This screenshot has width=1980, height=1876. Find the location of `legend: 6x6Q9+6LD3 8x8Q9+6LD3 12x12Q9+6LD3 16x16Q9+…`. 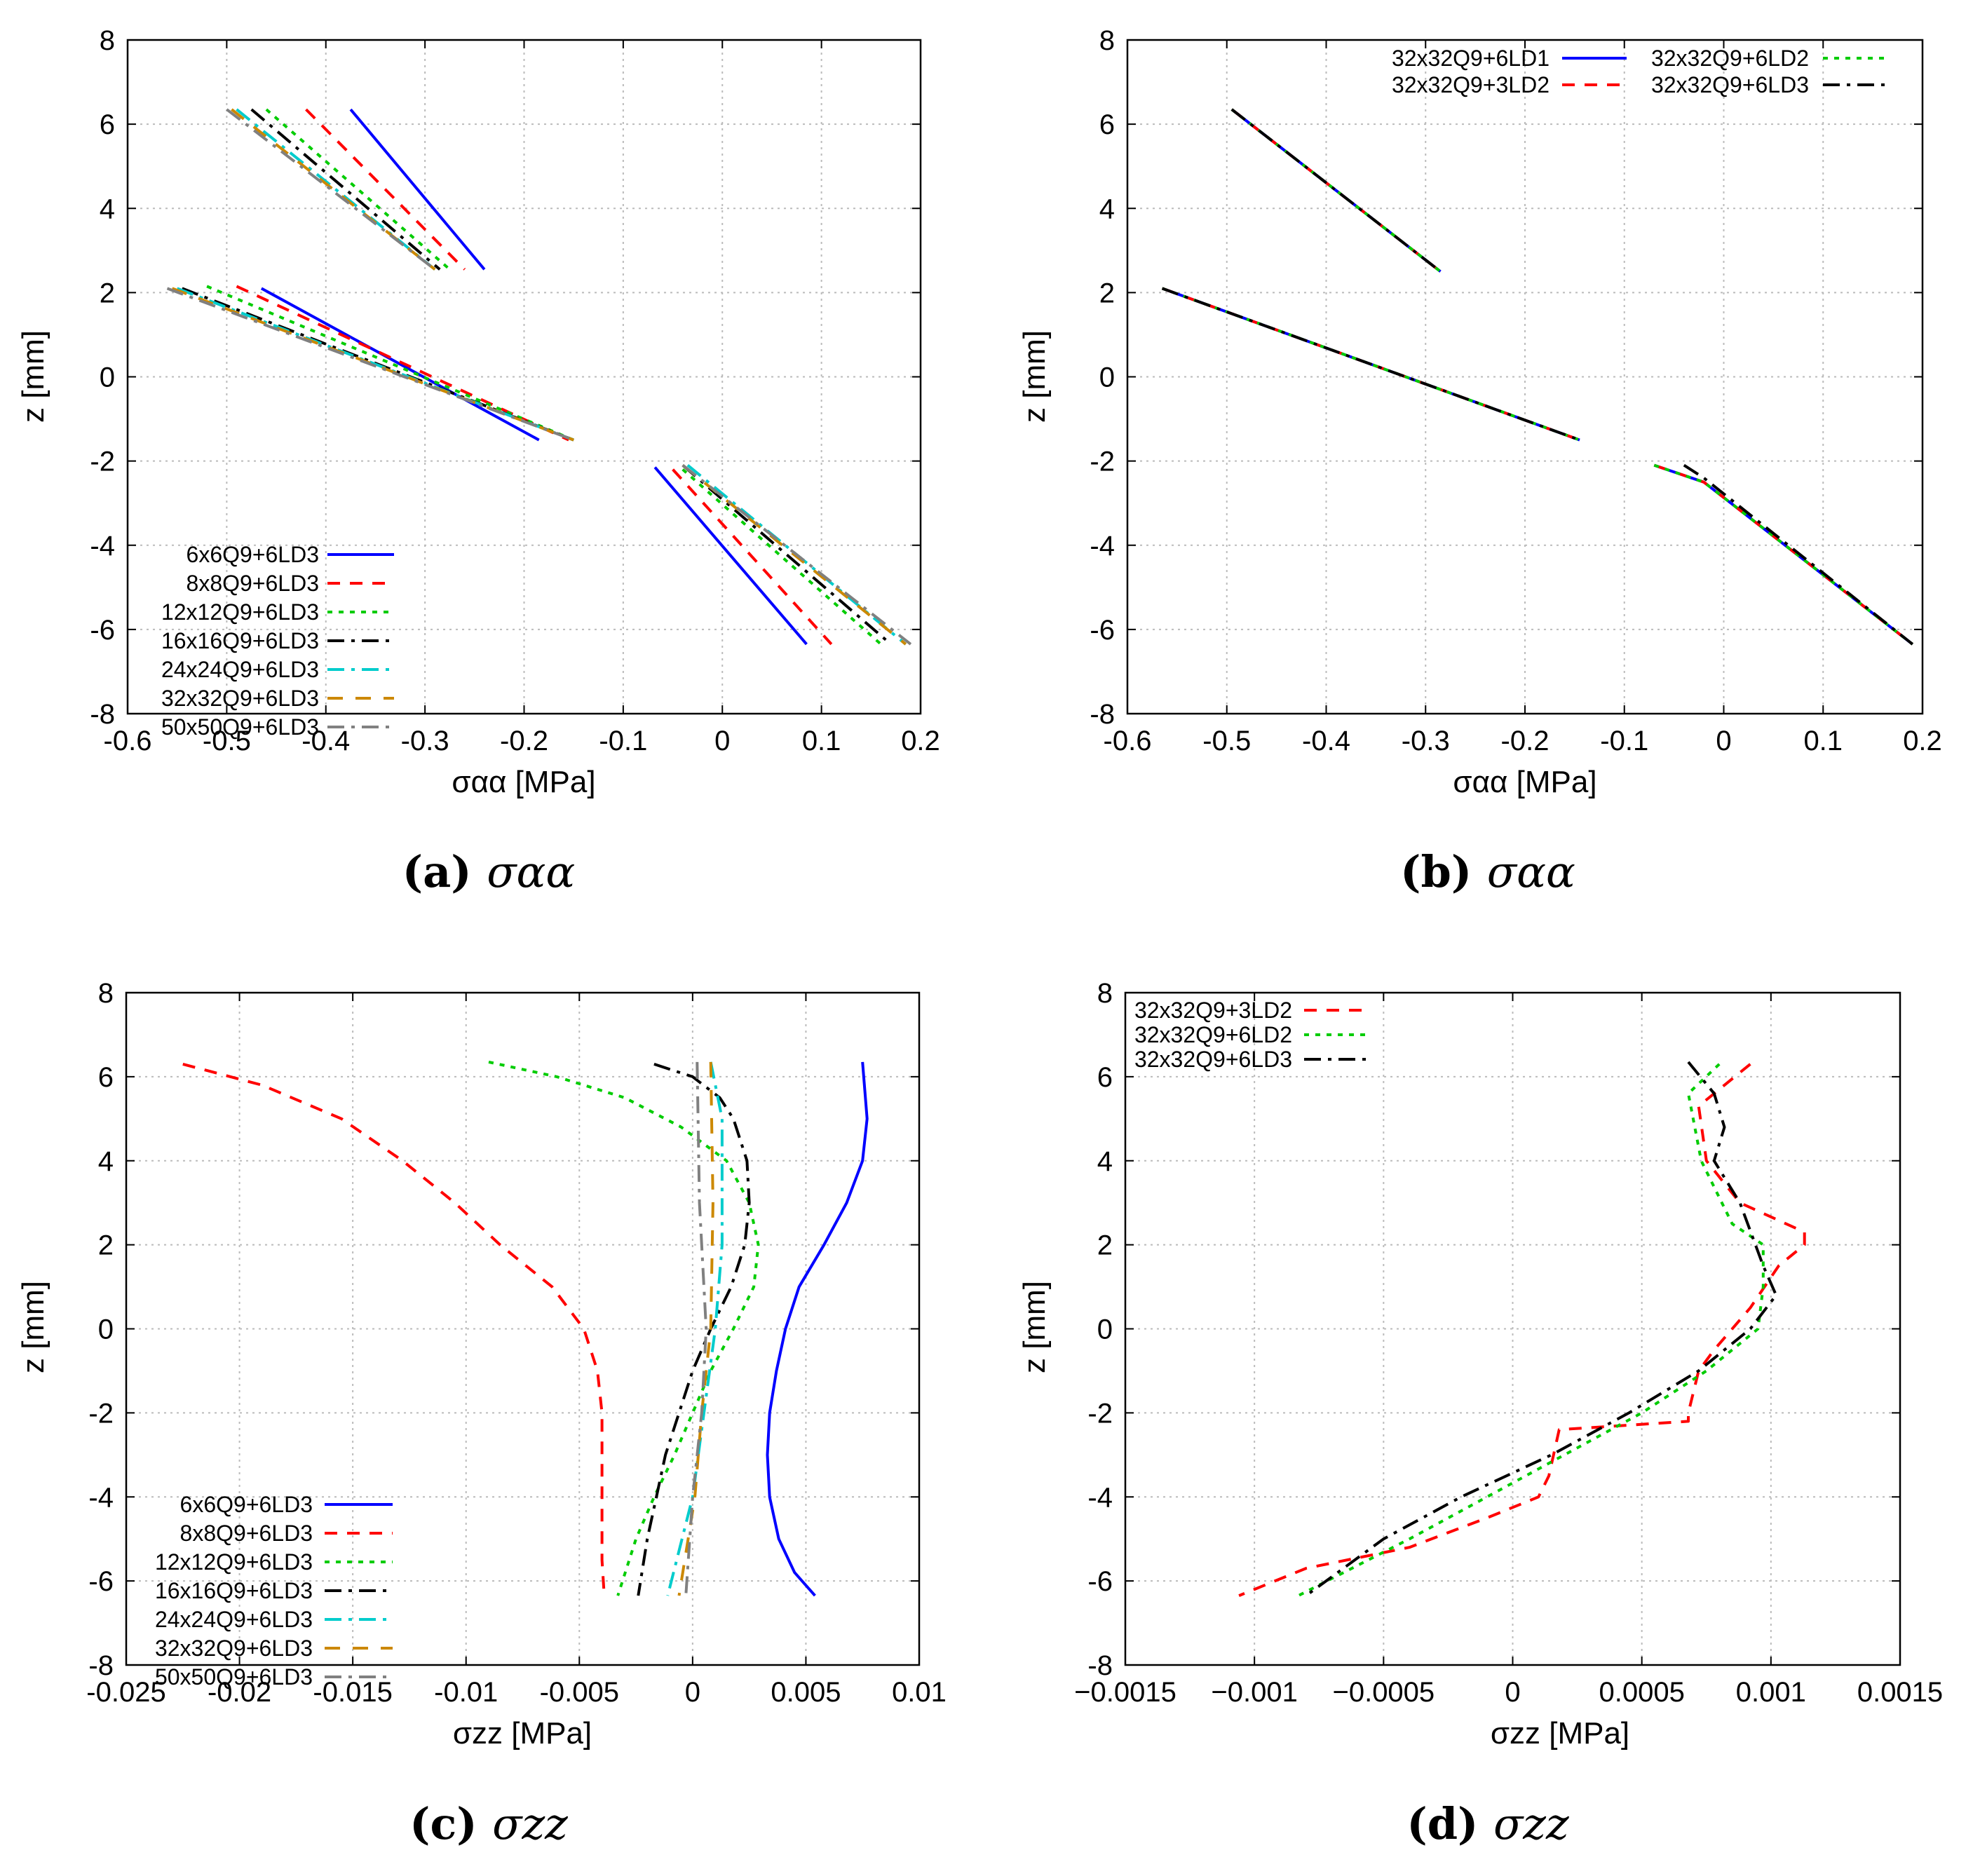

legend: 6x6Q9+6LD3 8x8Q9+6LD3 12x12Q9+6LD3 16x16Q9+… is located at coordinates (274, 1591).